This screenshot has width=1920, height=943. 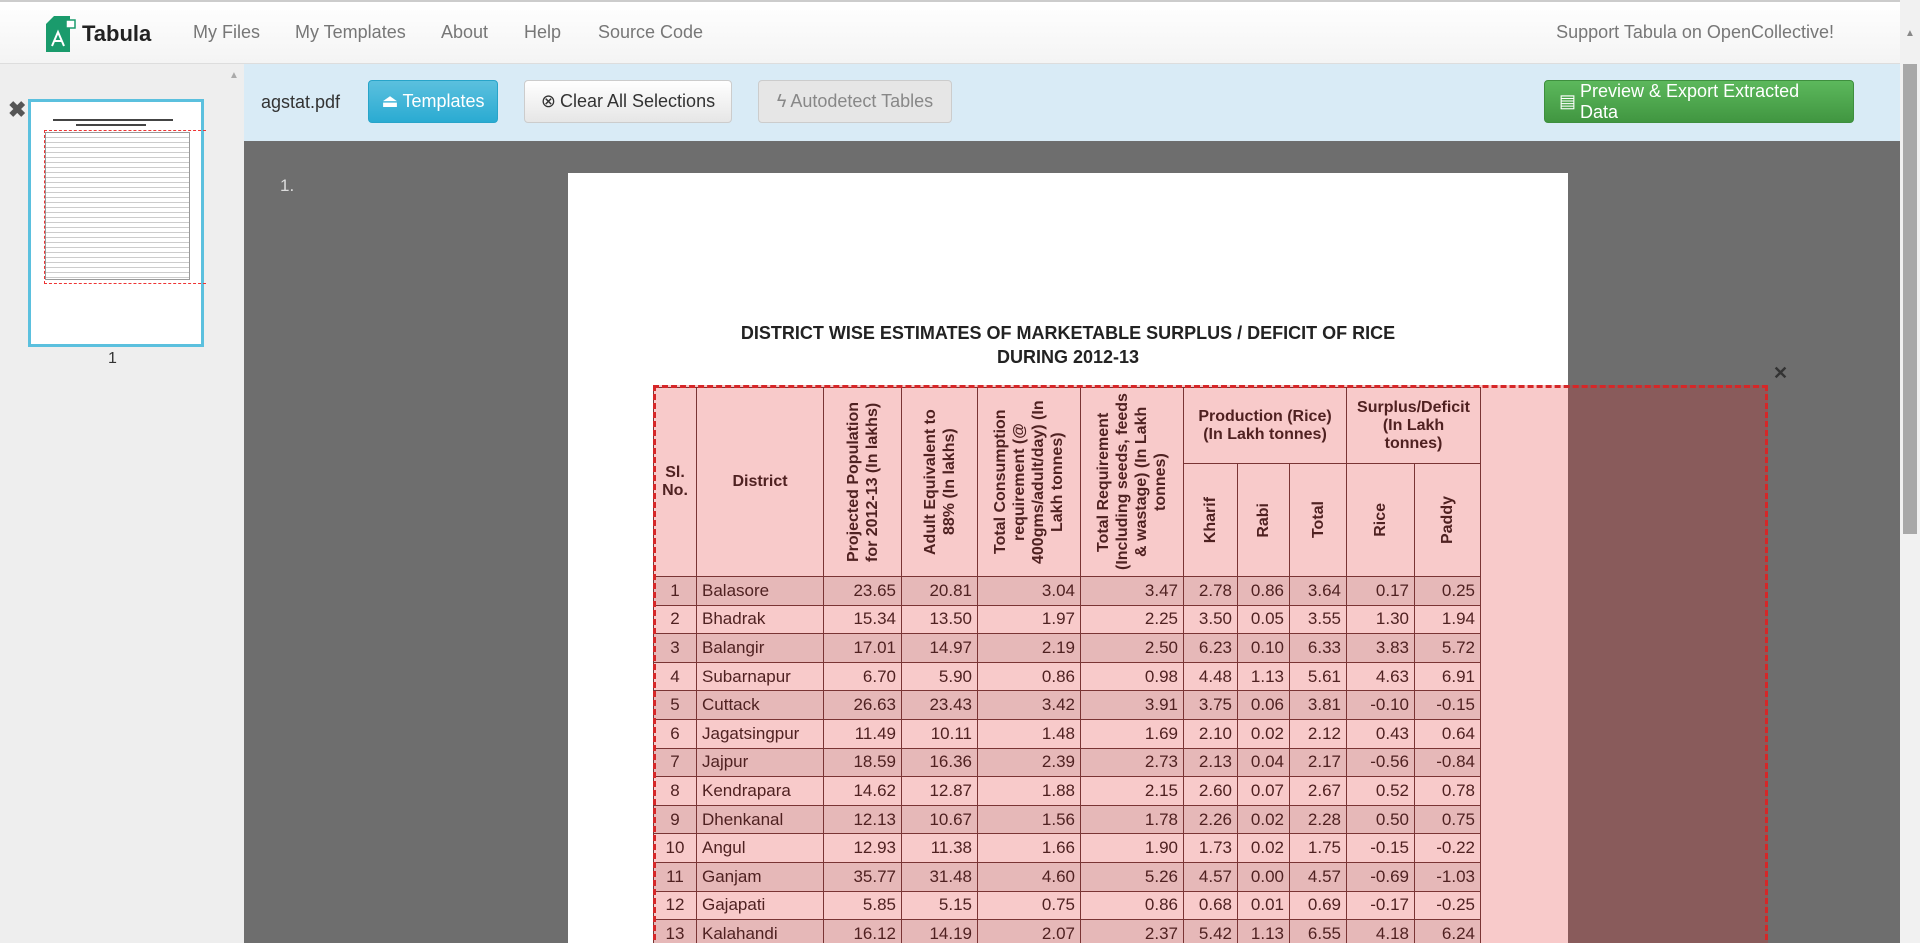 What do you see at coordinates (301, 102) in the screenshot?
I see `filename: agstat.pdf` at bounding box center [301, 102].